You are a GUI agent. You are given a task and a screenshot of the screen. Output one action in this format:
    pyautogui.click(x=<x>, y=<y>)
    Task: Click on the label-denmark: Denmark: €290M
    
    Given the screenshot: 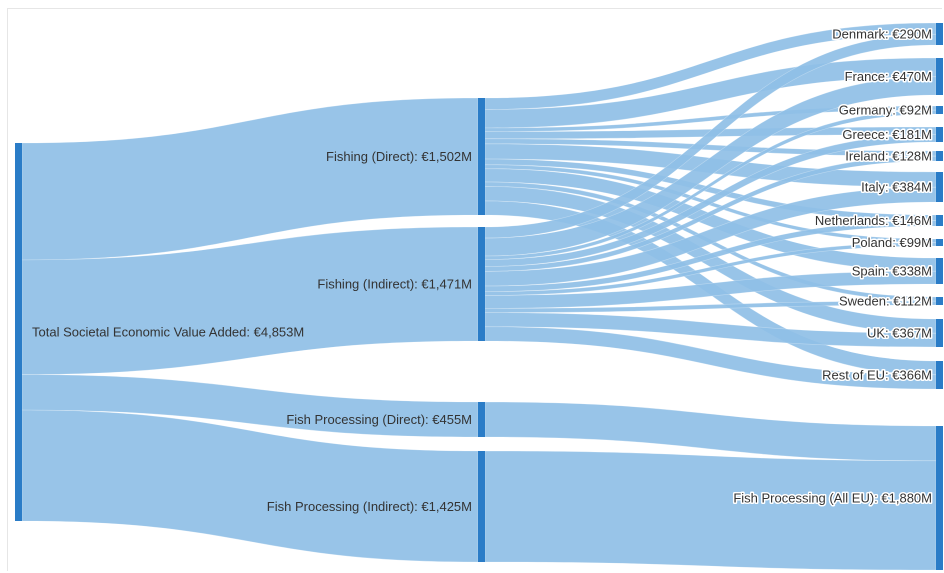 What is the action you would take?
    pyautogui.click(x=882, y=34)
    